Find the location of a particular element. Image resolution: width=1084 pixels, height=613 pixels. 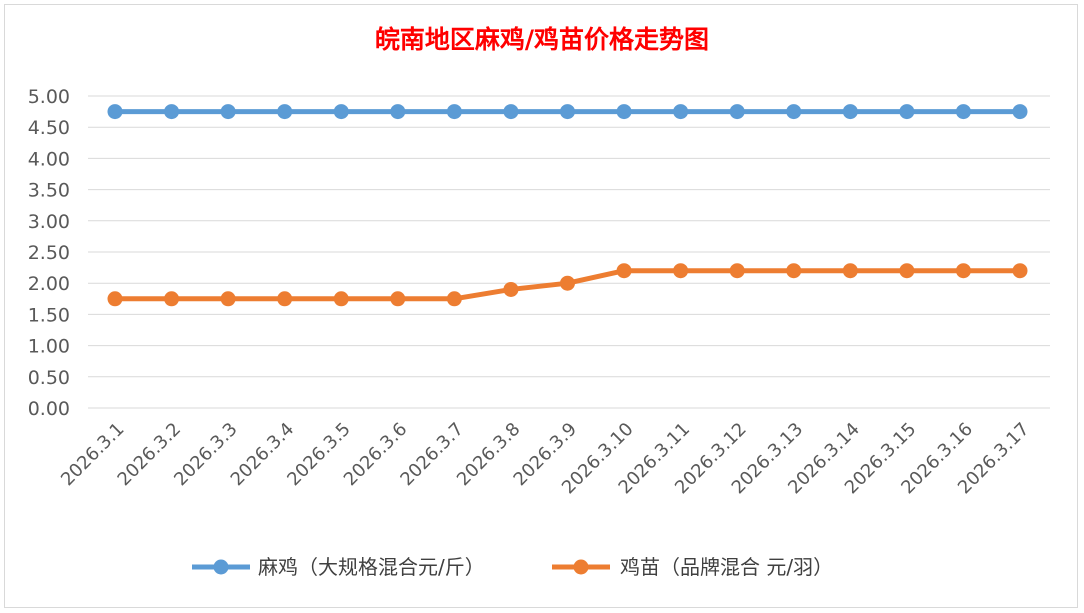

legend-item: 鸡苗（品牌混合 元/羽） is located at coordinates (692, 567).